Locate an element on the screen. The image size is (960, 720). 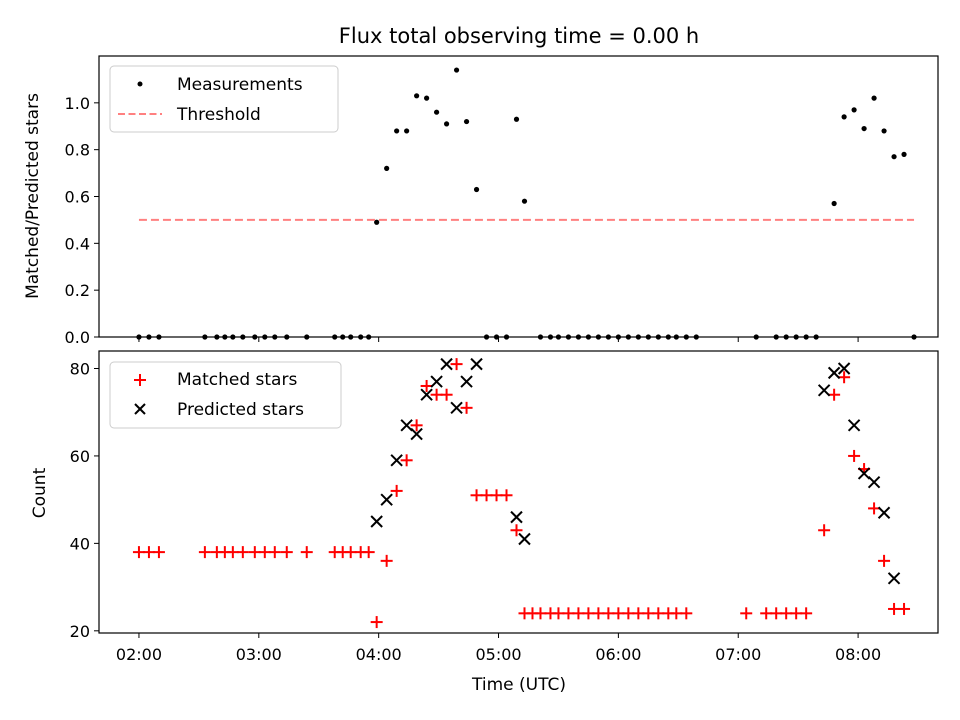
top-y-axis: 0.0 0.2 0.4 0.6 0.8 1.0 is located at coordinates (82, 220).